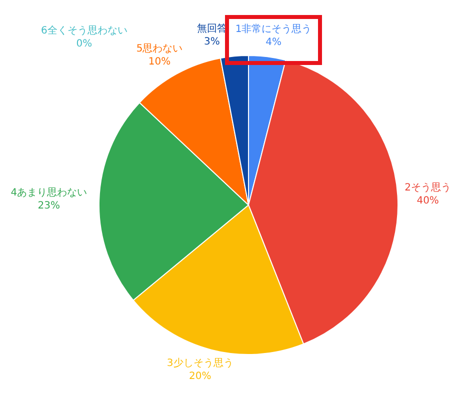 This screenshot has width=457, height=412. Describe the element at coordinates (274, 42) in the screenshot. I see `data-label: 4%` at that location.